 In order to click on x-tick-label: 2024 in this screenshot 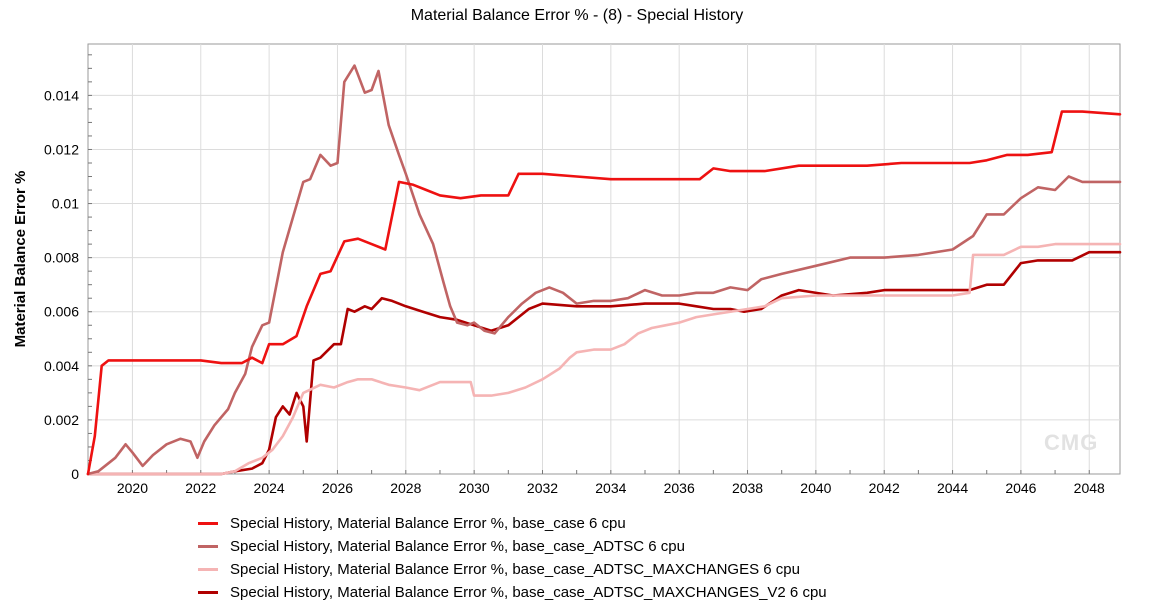, I will do `click(269, 488)`.